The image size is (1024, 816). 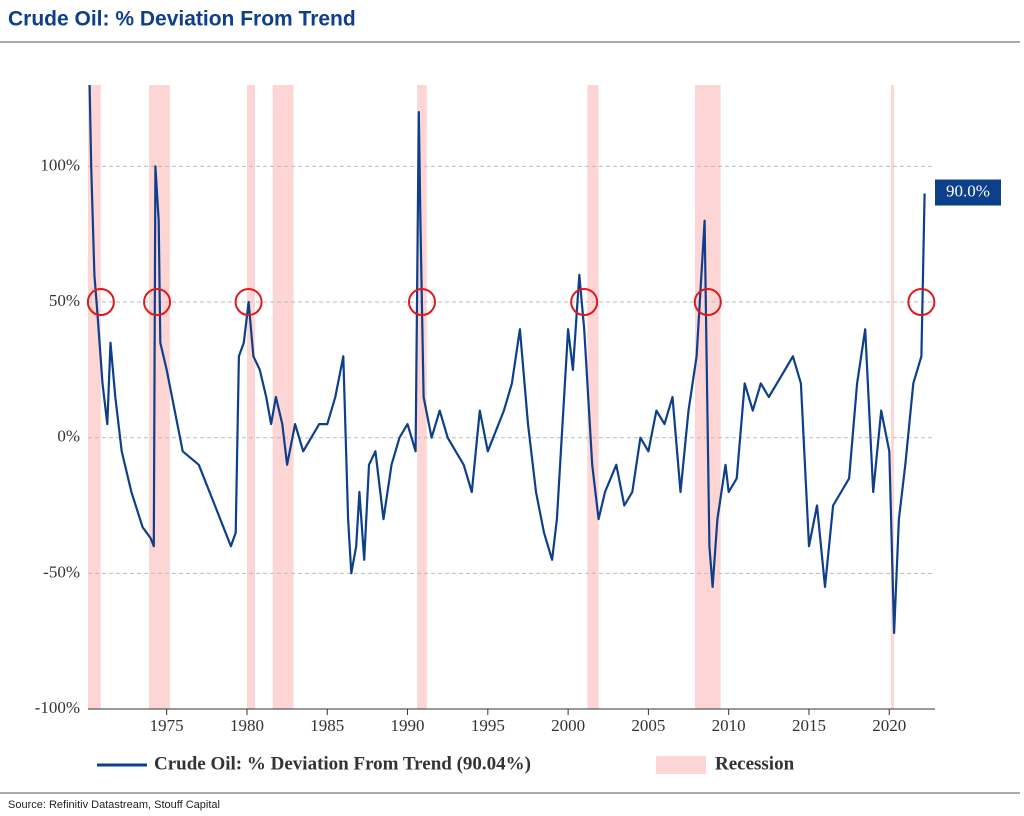 What do you see at coordinates (729, 725) in the screenshot?
I see `x-tick-label: 2010` at bounding box center [729, 725].